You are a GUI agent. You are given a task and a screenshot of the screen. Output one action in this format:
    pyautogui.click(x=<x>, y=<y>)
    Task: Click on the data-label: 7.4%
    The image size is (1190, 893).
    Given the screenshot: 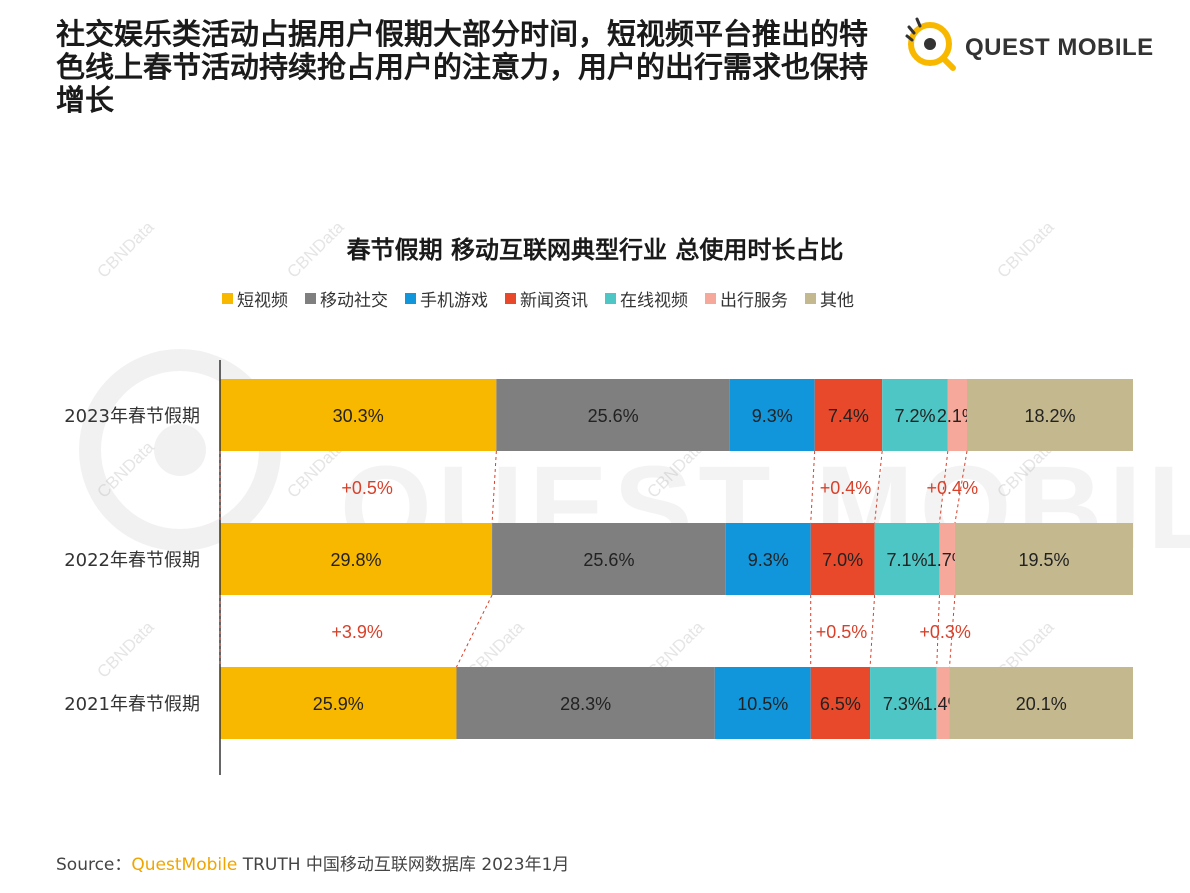 What is the action you would take?
    pyautogui.click(x=848, y=416)
    